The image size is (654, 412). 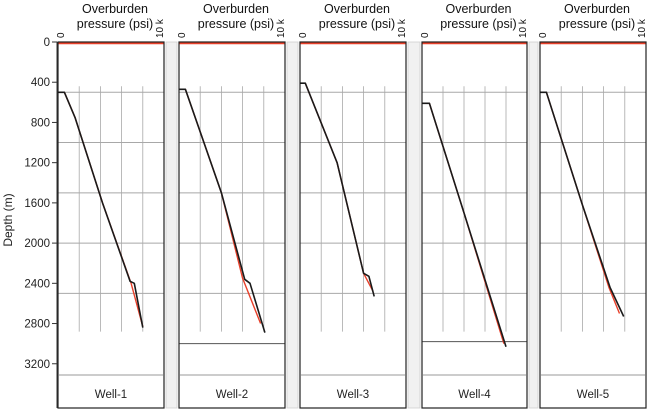 What do you see at coordinates (41, 222) in the screenshot?
I see `depth-axis: 0 400 800 1200 1600 2000 2400 2800 3200` at bounding box center [41, 222].